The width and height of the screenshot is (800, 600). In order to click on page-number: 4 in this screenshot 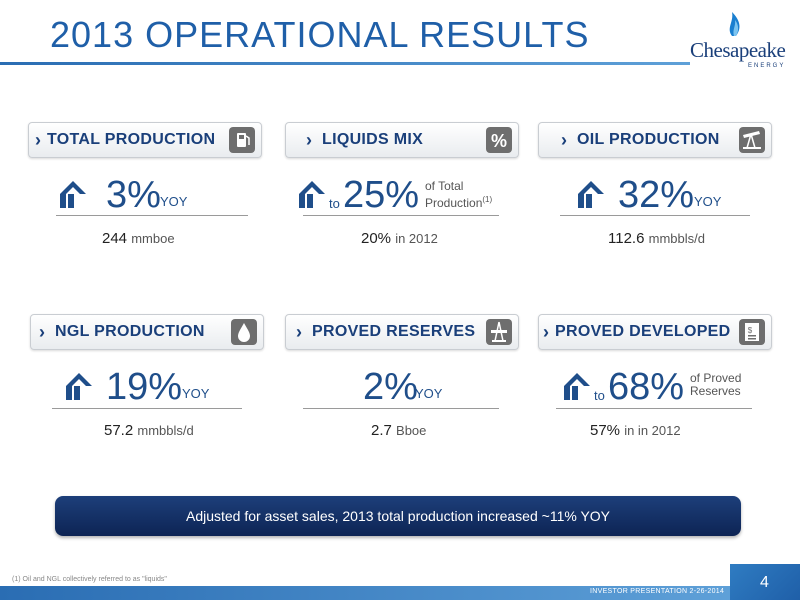, I will do `click(764, 582)`.